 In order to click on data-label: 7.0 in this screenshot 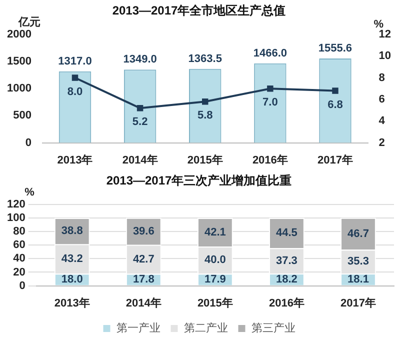, I will do `click(270, 102)`.